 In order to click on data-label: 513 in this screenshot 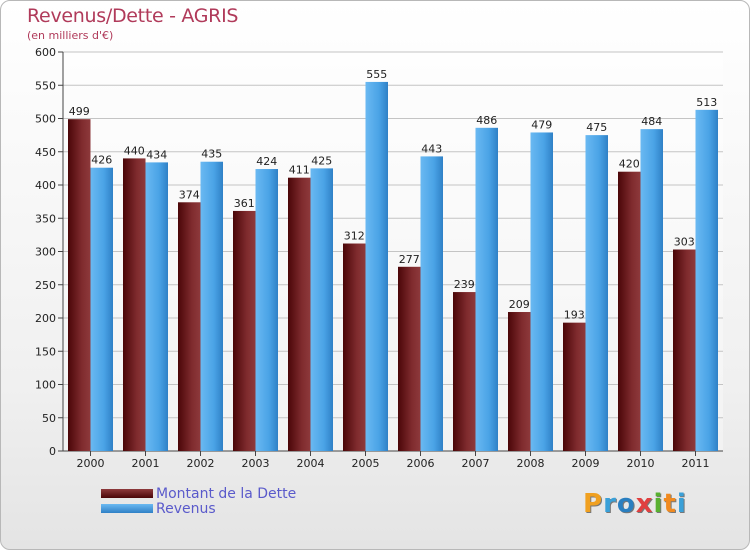, I will do `click(706, 102)`.